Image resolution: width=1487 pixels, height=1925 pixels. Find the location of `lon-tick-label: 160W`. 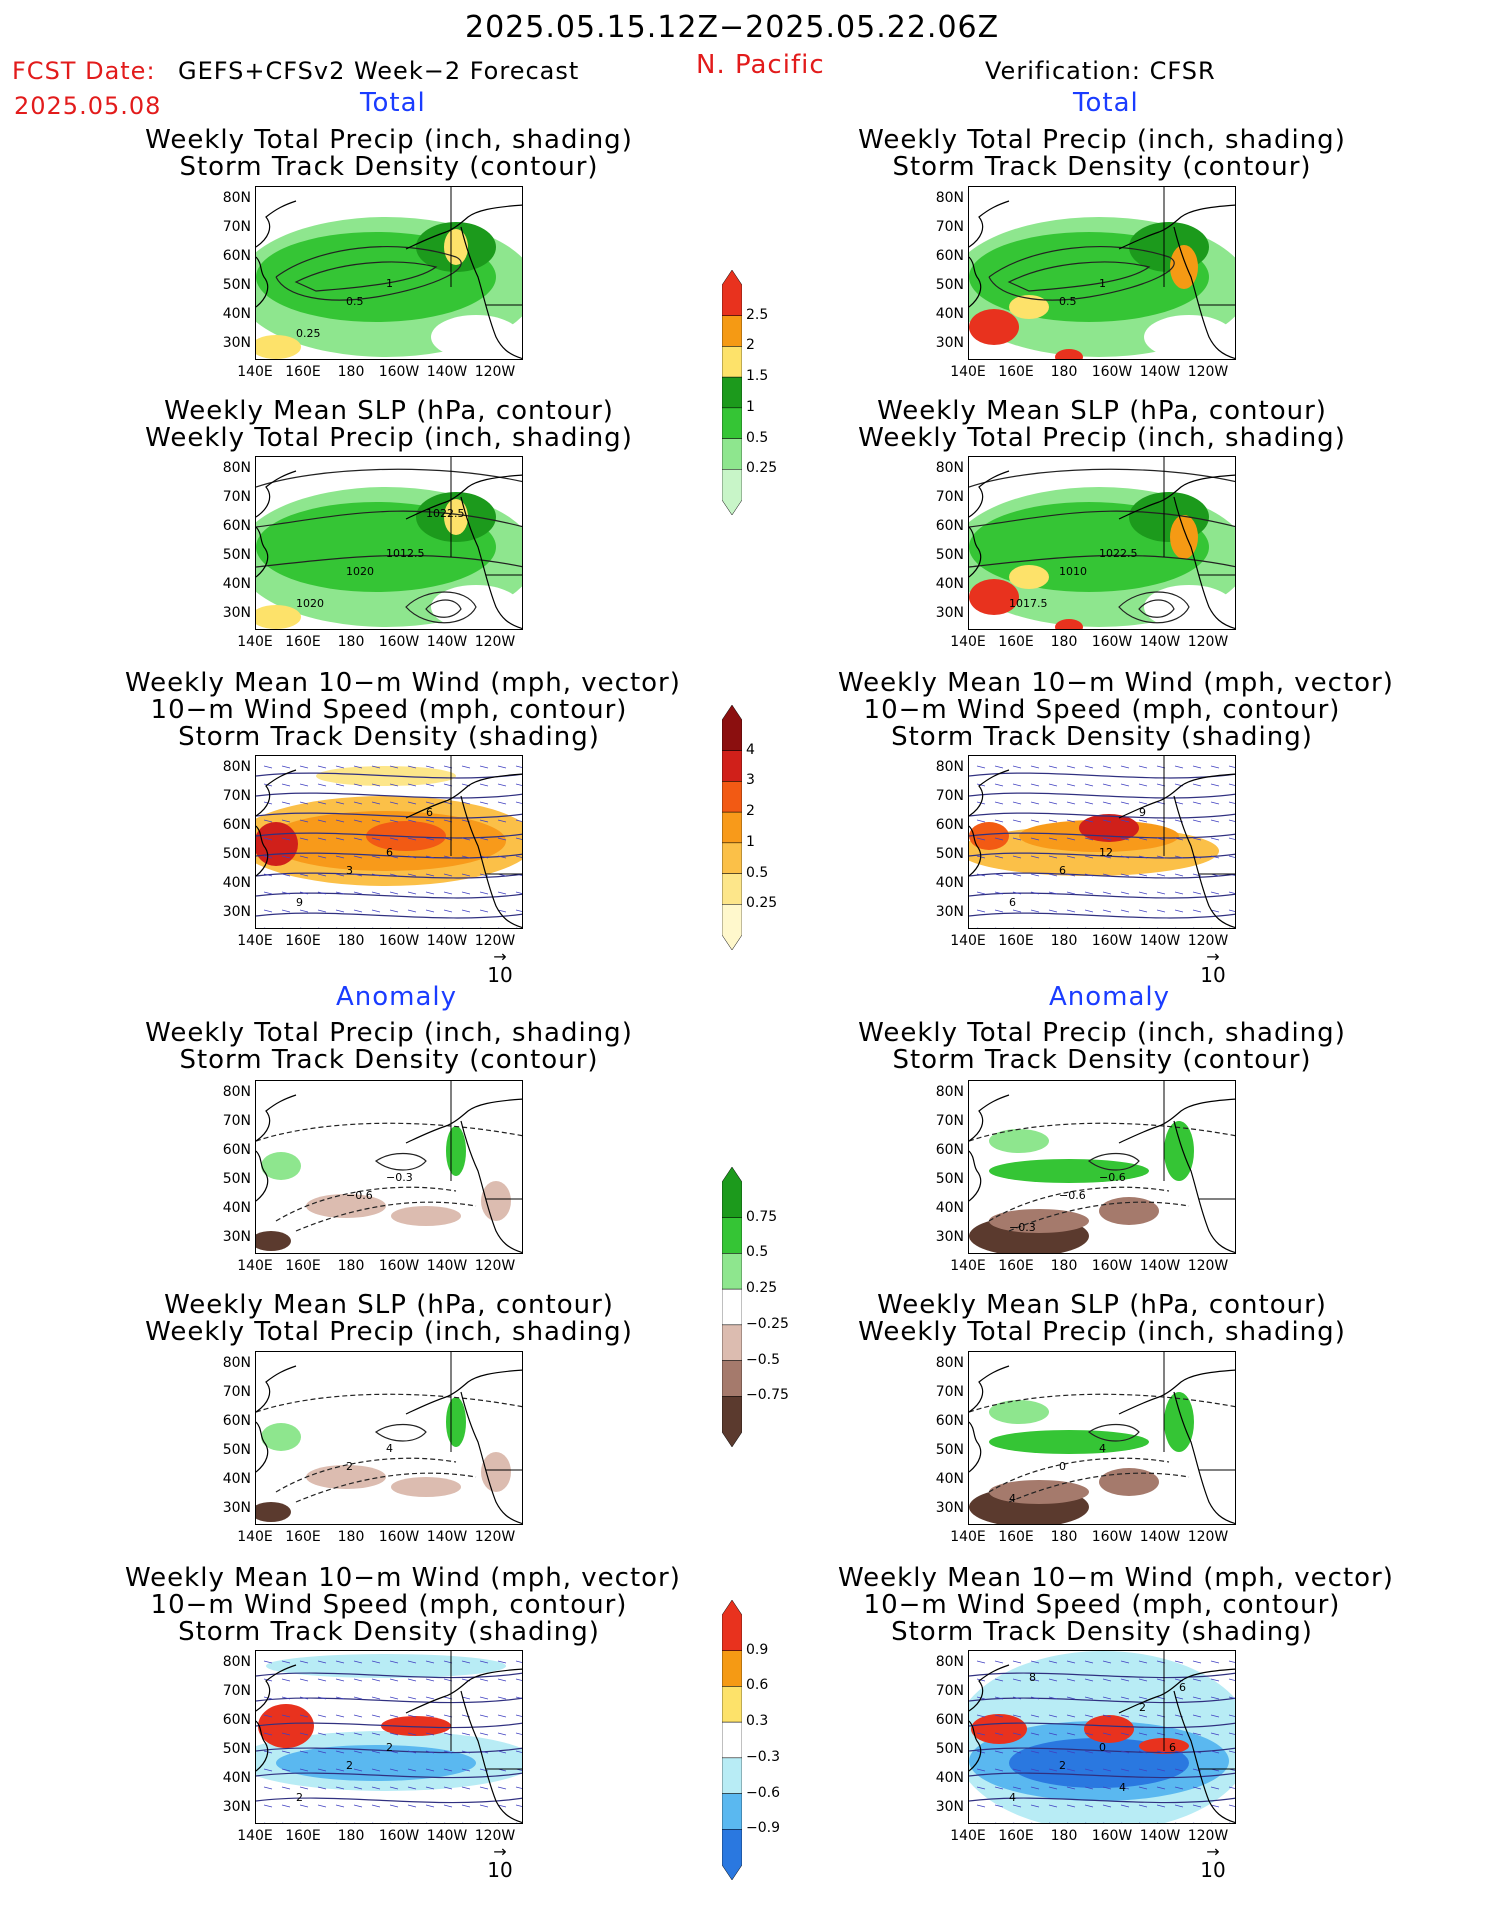

lon-tick-label: 160W is located at coordinates (399, 1266).